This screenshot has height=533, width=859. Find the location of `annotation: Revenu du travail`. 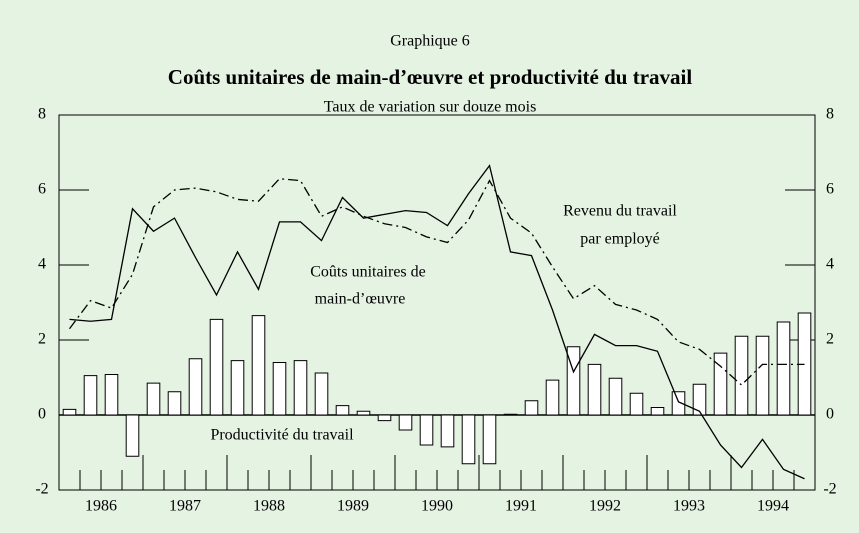

annotation: Revenu du travail is located at coordinates (620, 211).